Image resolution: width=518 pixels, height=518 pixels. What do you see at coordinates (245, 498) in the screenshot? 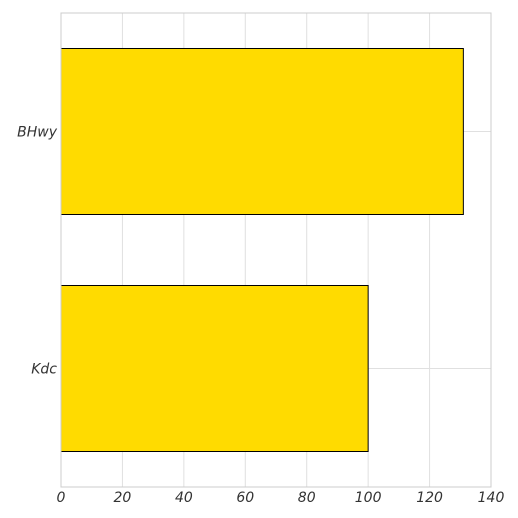
I see `x-tick-label: 60` at bounding box center [245, 498].